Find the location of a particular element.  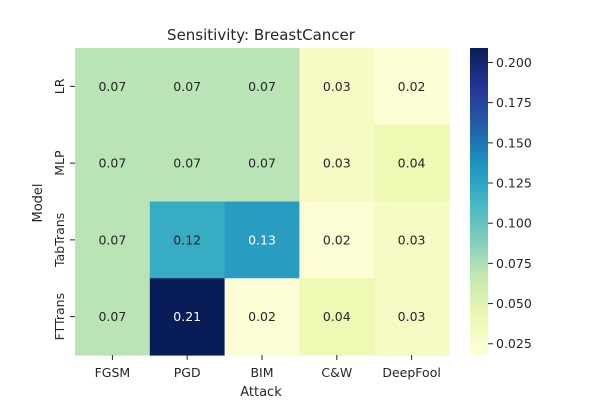

colorbar-ticks: 0.025 0.050 0.075 0.100 0.125 0.150 0.175 0.200 is located at coordinates (510, 203).